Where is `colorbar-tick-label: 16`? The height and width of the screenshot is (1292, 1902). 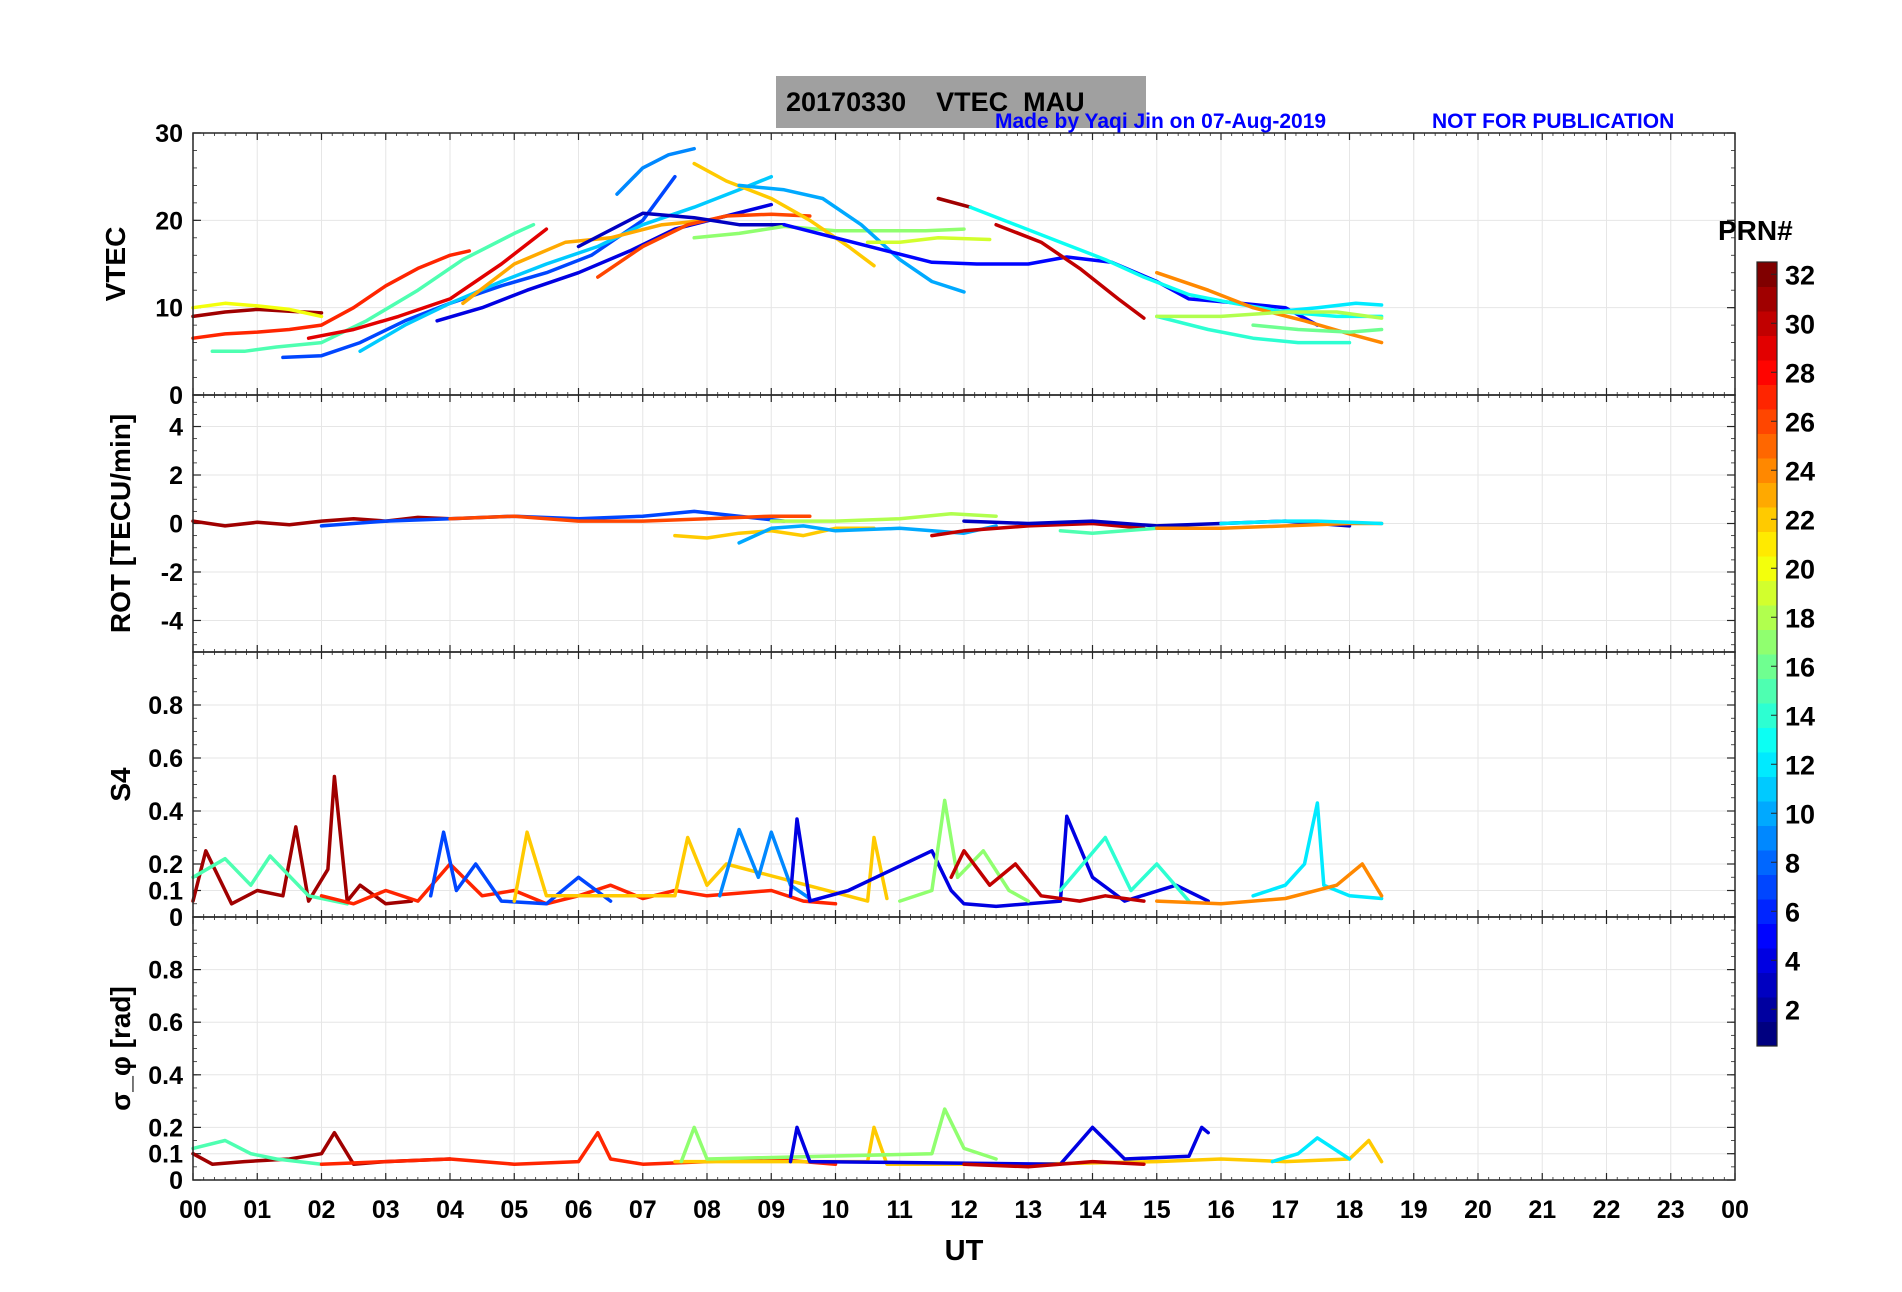
colorbar-tick-label: 16 is located at coordinates (1800, 667).